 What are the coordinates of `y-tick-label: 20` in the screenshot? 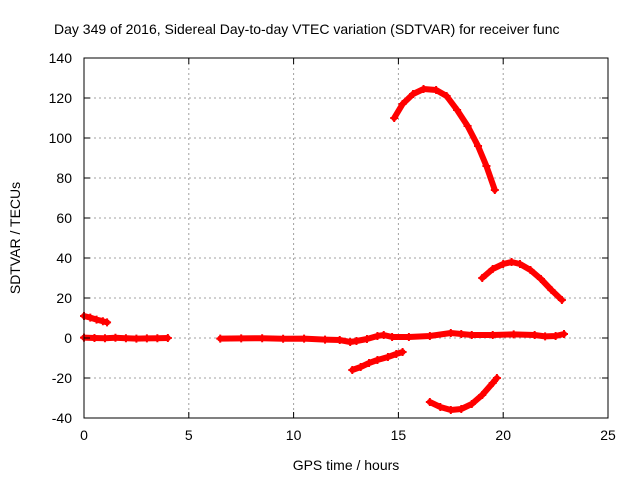 It's located at (64, 298).